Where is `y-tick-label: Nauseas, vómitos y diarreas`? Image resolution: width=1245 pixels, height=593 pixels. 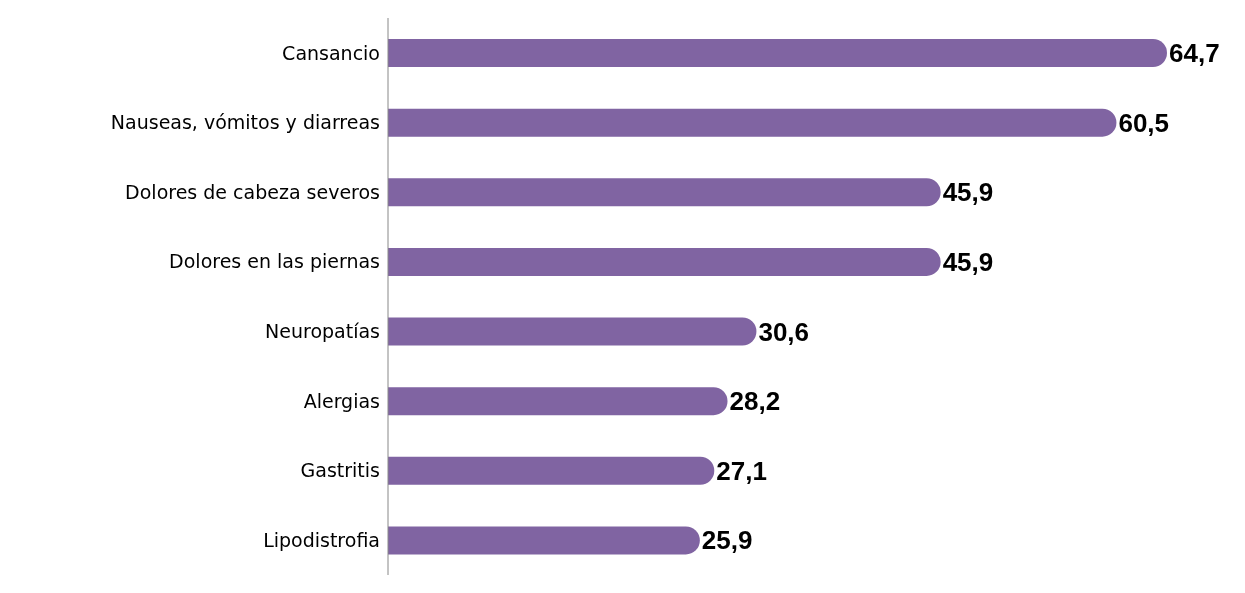 y-tick-label: Nauseas, vómitos y diarreas is located at coordinates (245, 122).